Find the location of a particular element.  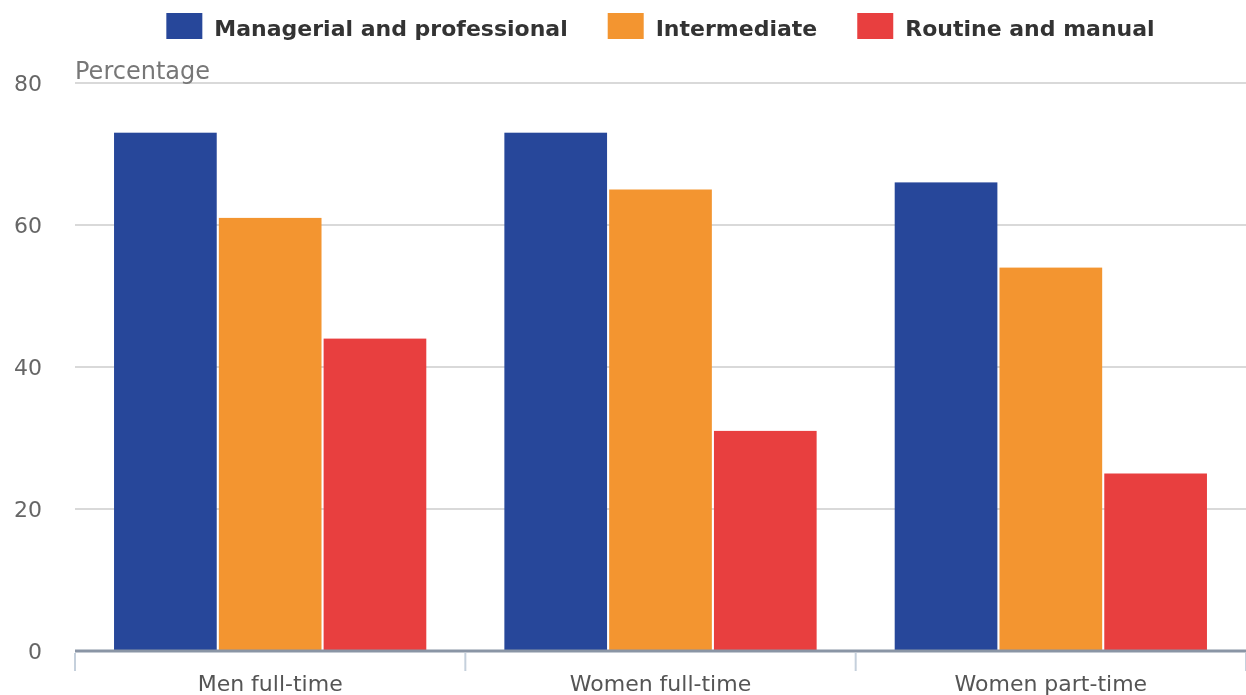

legend-label: Intermediate is located at coordinates (736, 28).